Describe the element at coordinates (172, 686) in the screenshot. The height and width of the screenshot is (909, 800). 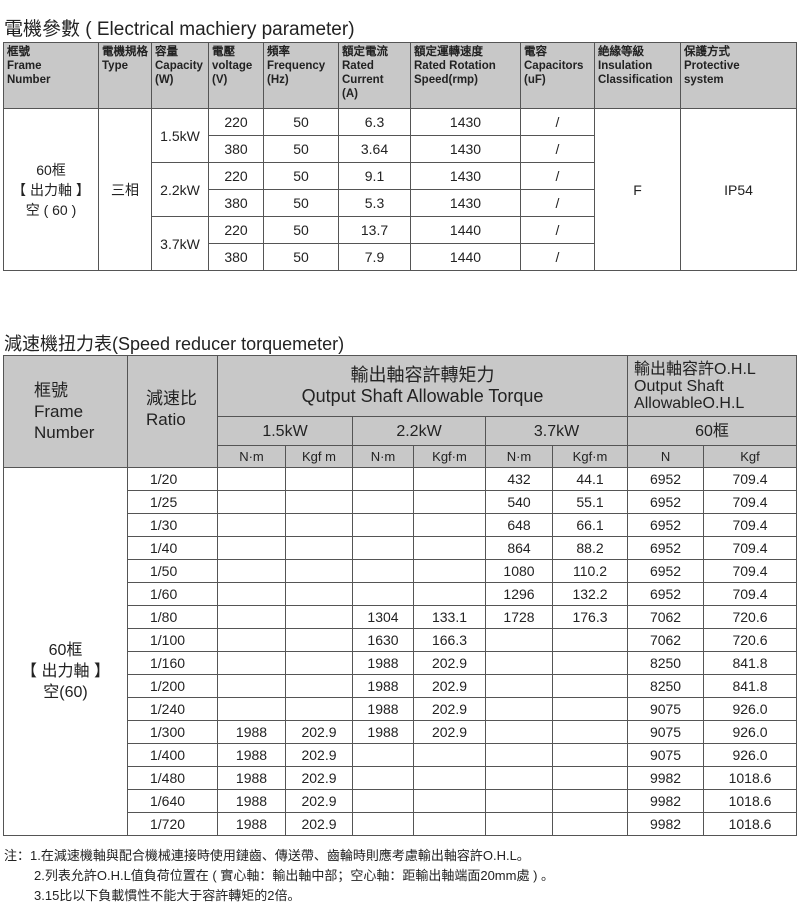
I see `ratio-cell: 1/200` at that location.